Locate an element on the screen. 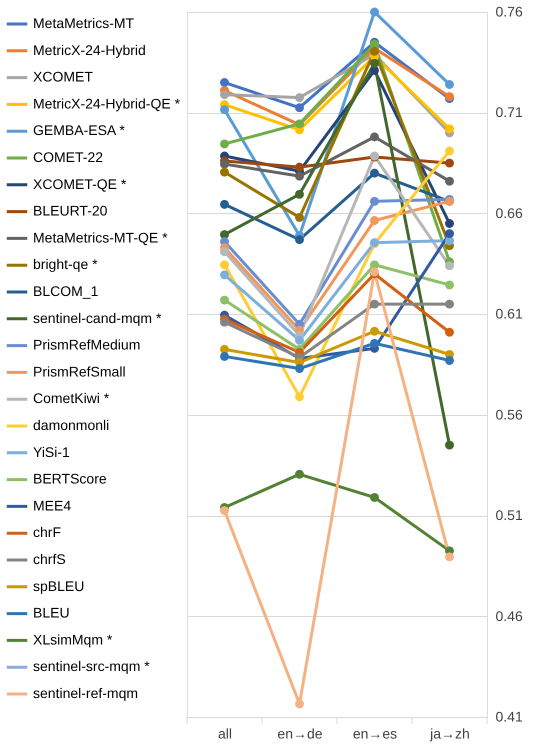 The image size is (558, 744). legend-label: CometKiwi * is located at coordinates (71, 398).